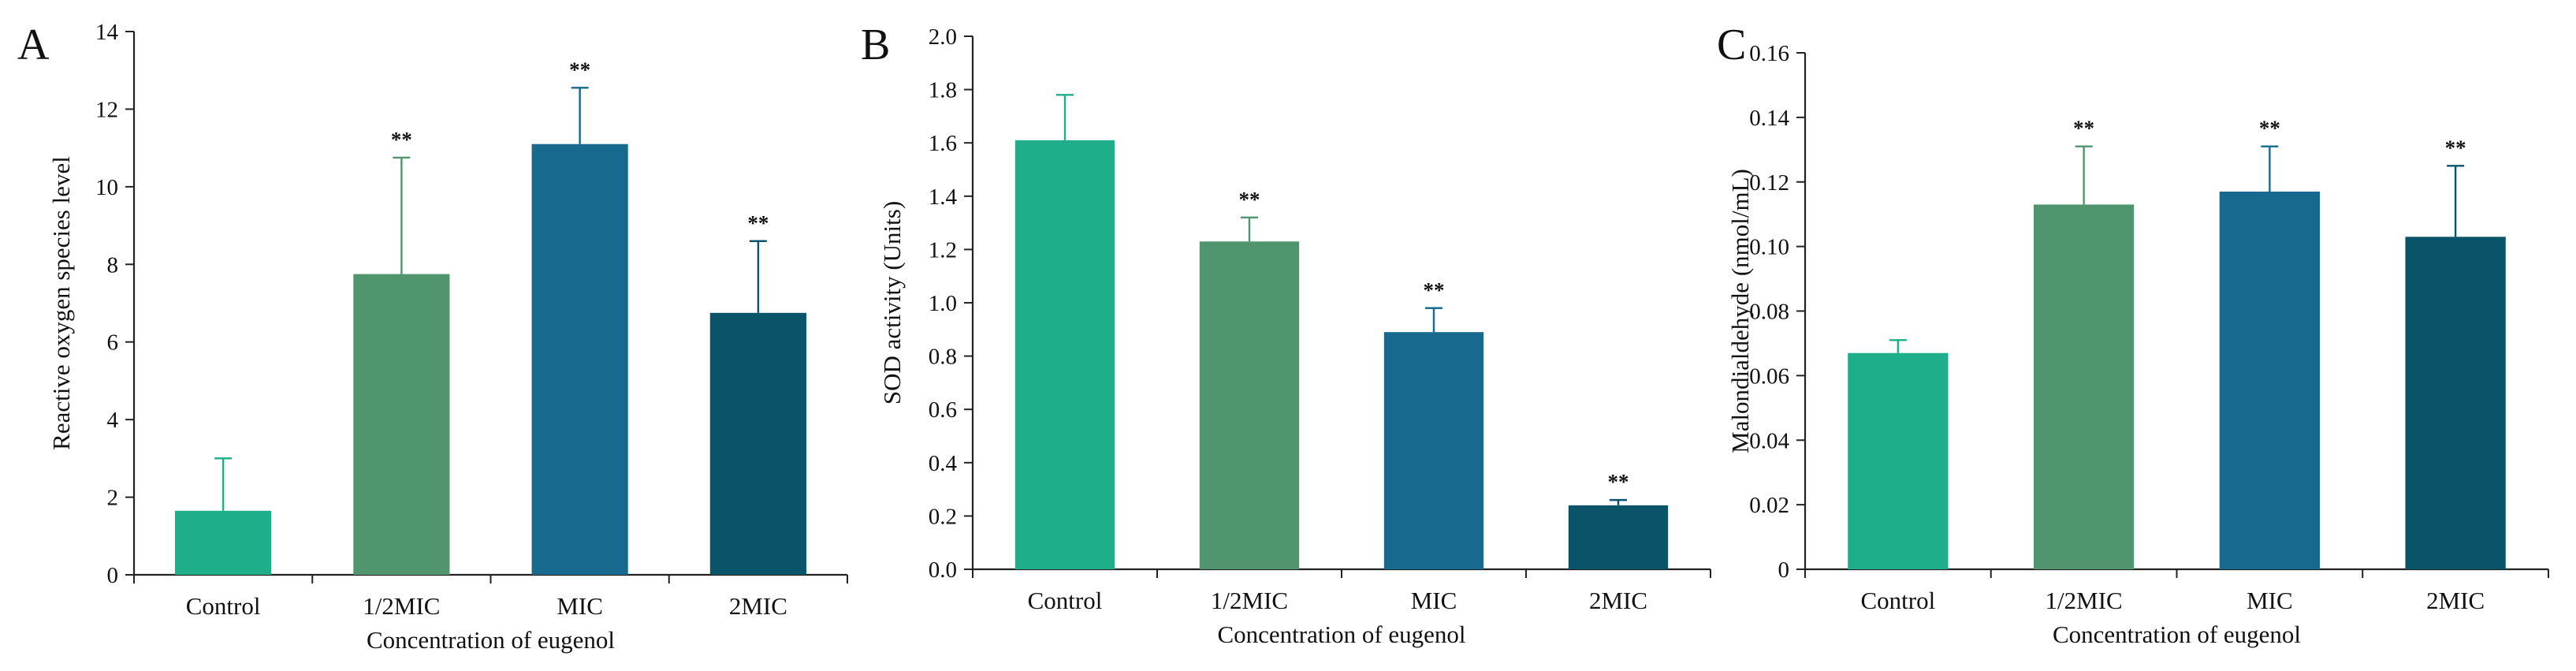 The height and width of the screenshot is (671, 2576). I want to click on panel-letter-A: A, so click(33, 45).